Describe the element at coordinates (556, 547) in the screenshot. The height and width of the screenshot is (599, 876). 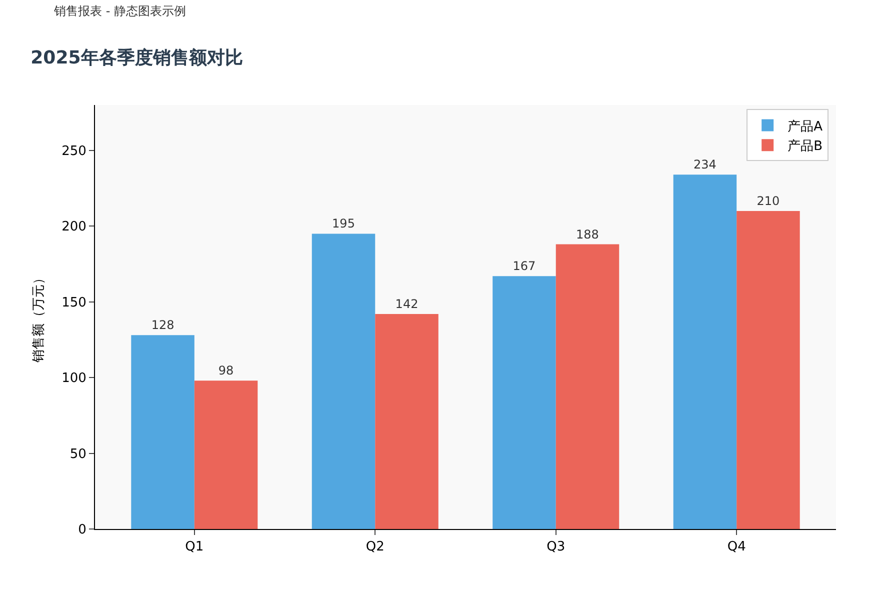
I see `x-tick-label: Q3` at that location.